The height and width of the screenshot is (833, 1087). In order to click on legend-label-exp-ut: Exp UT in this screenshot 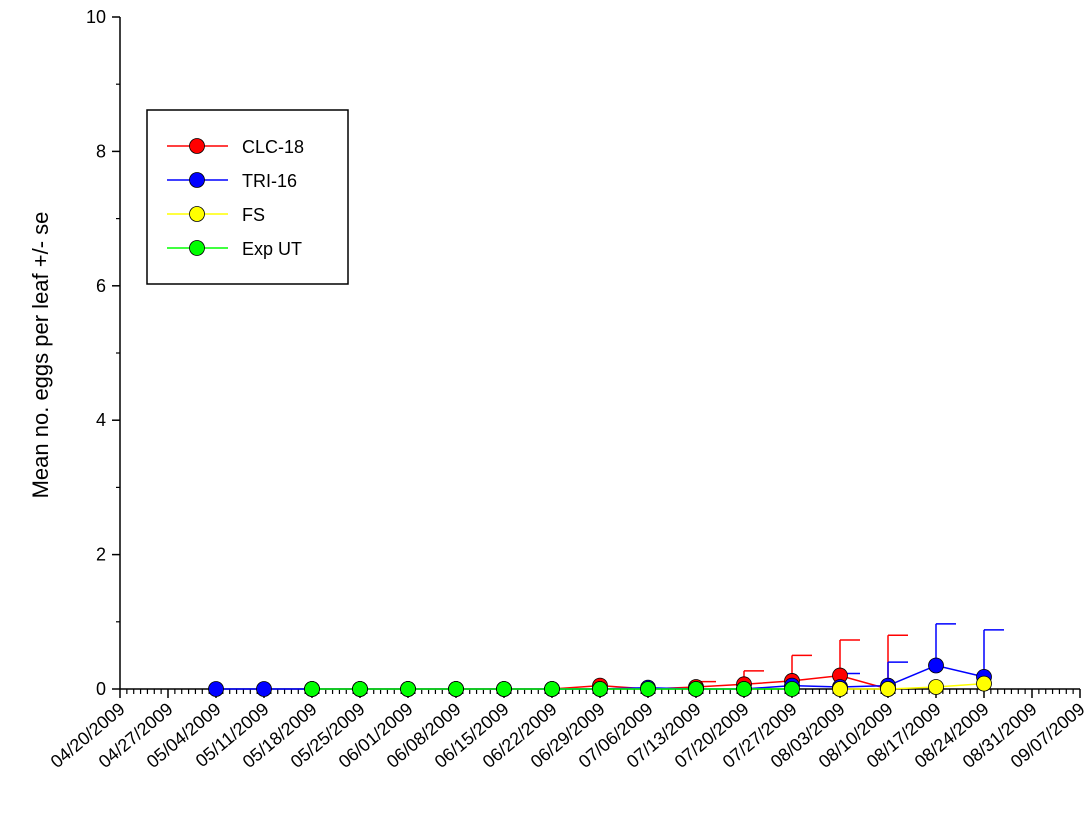, I will do `click(272, 249)`.